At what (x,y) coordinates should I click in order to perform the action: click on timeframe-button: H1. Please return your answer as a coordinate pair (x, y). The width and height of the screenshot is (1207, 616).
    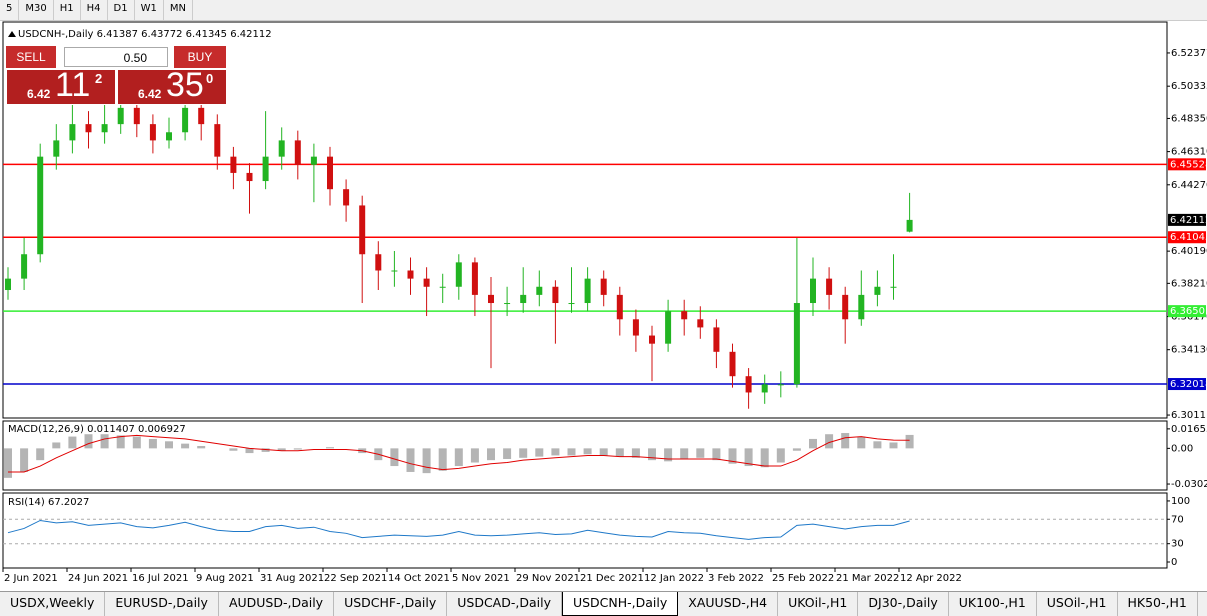
    Looking at the image, I should click on (67, 10).